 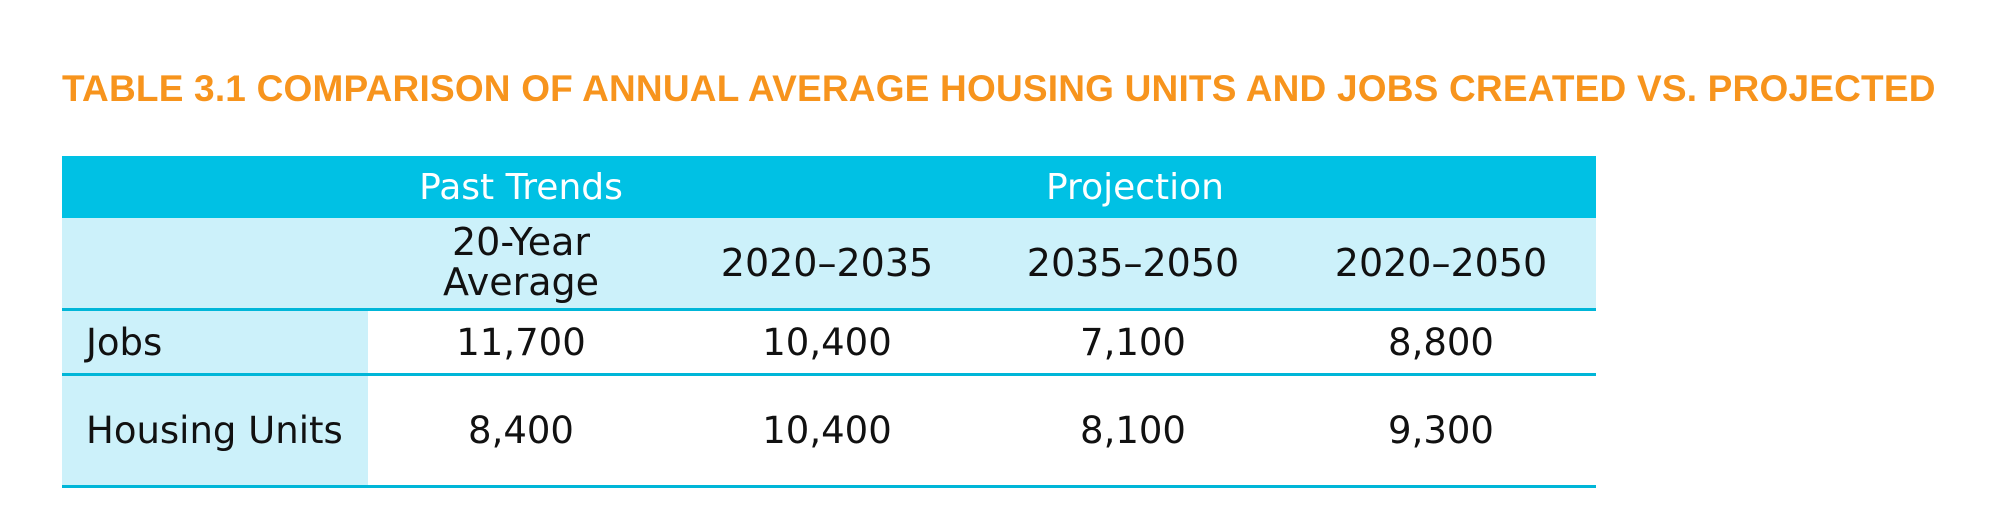 What do you see at coordinates (1441, 430) in the screenshot?
I see `housing-2020-2050: 9,300` at bounding box center [1441, 430].